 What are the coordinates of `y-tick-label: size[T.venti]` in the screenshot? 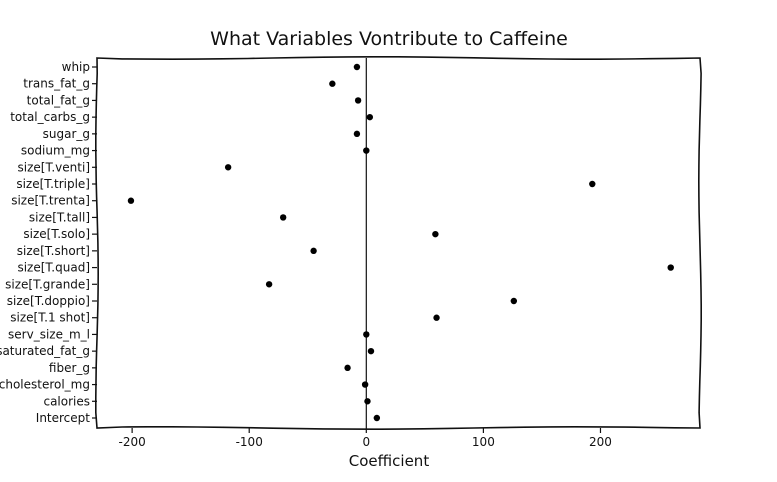 It's located at (54, 167).